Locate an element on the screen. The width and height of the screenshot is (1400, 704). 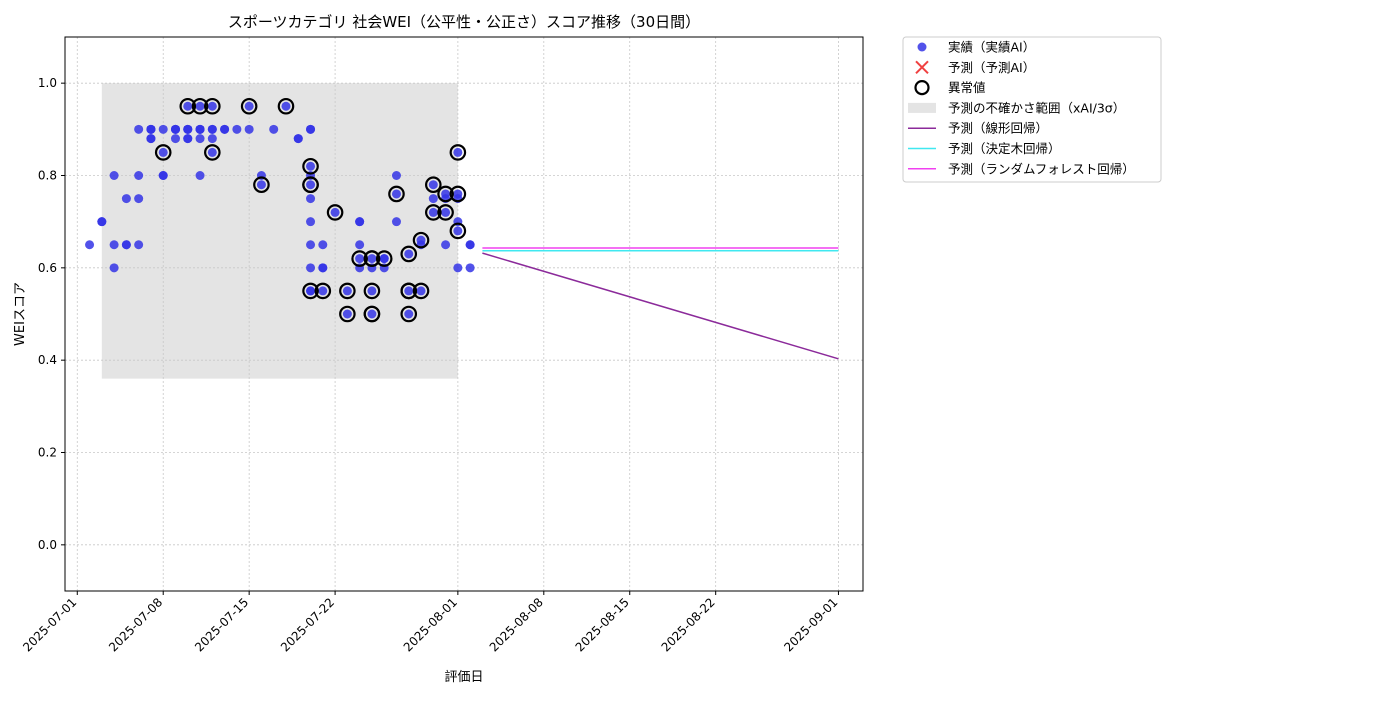
forecast-line is located at coordinates (660, 306).